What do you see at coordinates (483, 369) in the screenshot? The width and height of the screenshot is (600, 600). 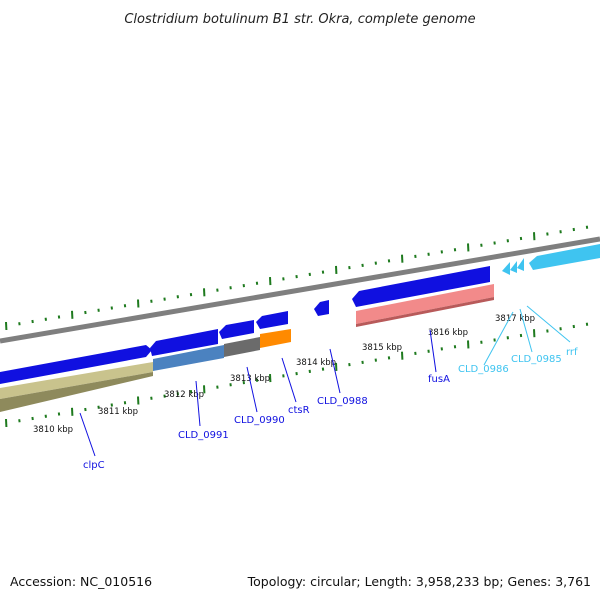 I see `gene-label-cld0986: CLD_0986` at bounding box center [483, 369].